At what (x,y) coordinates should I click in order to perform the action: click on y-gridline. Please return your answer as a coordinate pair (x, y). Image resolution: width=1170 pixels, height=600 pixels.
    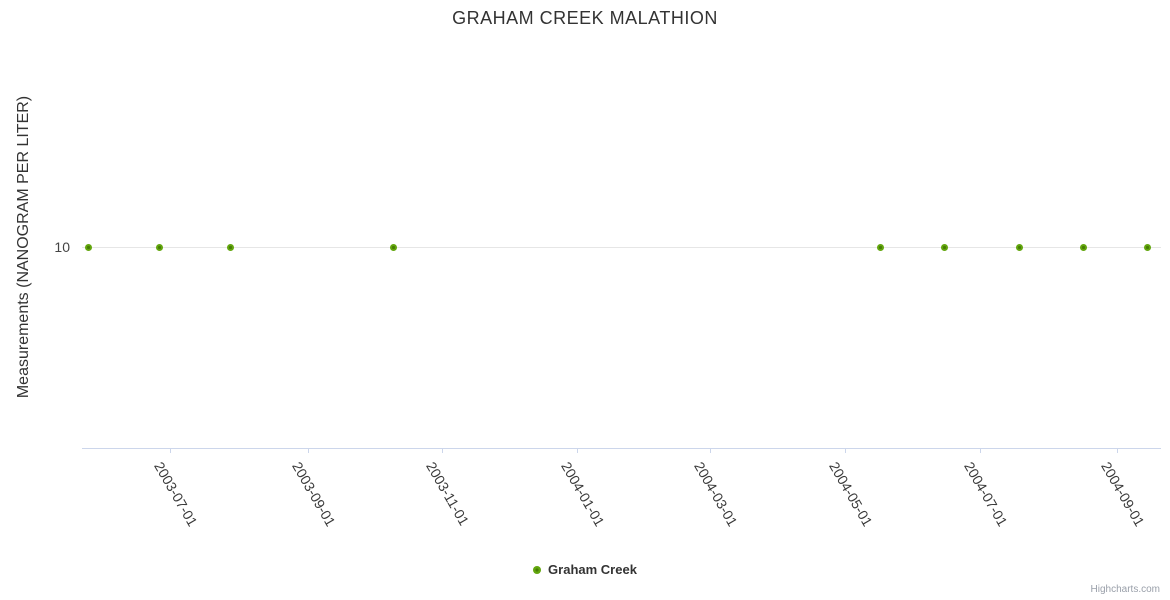
    Looking at the image, I should click on (621, 247).